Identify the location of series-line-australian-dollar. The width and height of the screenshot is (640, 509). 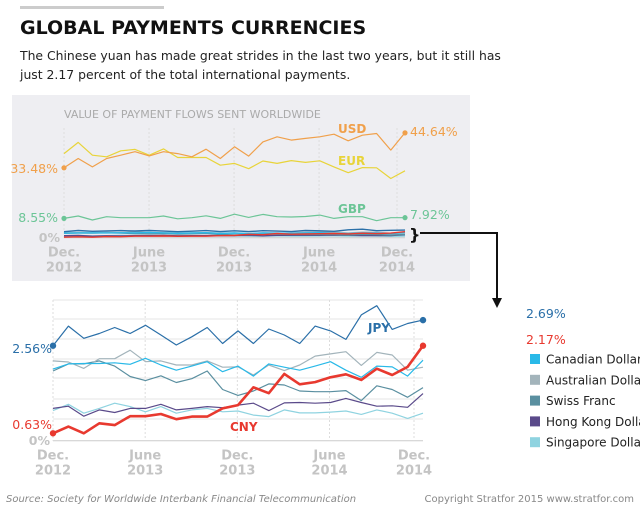
(238, 362).